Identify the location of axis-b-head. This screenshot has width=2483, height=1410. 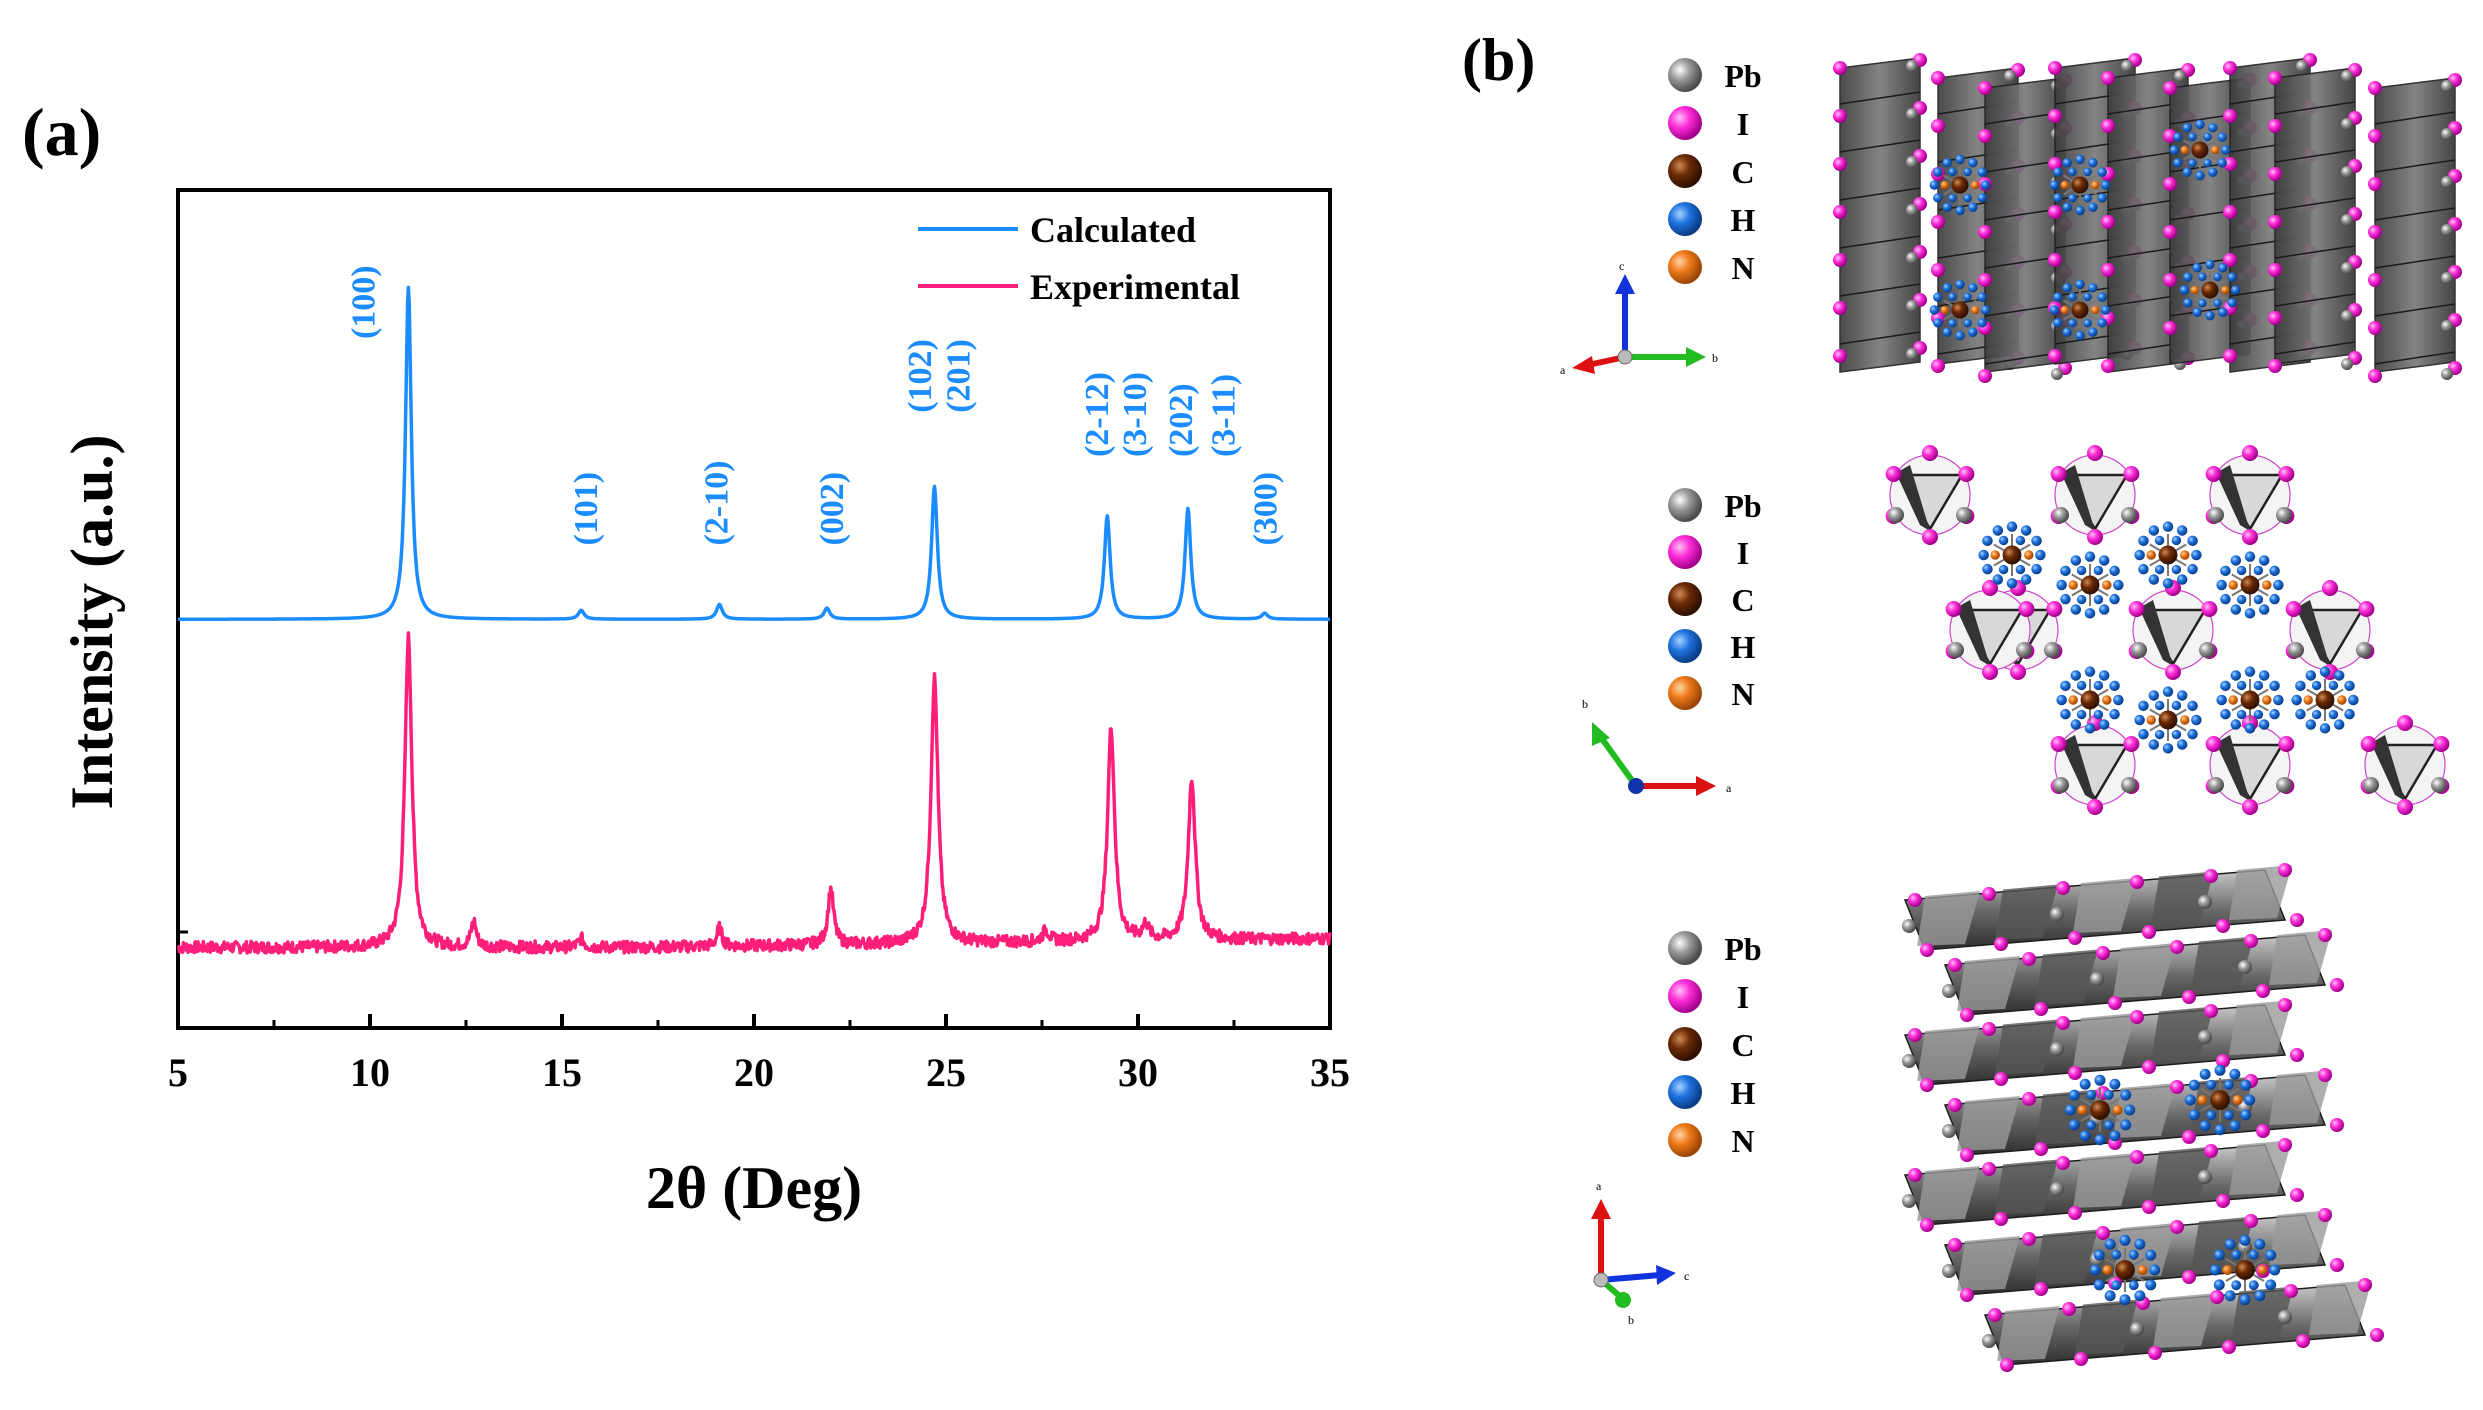
(1623, 1300).